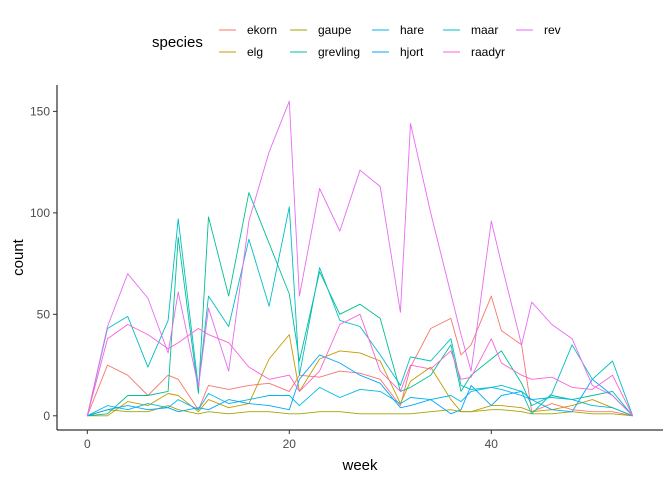 Image resolution: width=672 pixels, height=480 pixels. Describe the element at coordinates (44, 314) in the screenshot. I see `y-tick-label: 50` at that location.